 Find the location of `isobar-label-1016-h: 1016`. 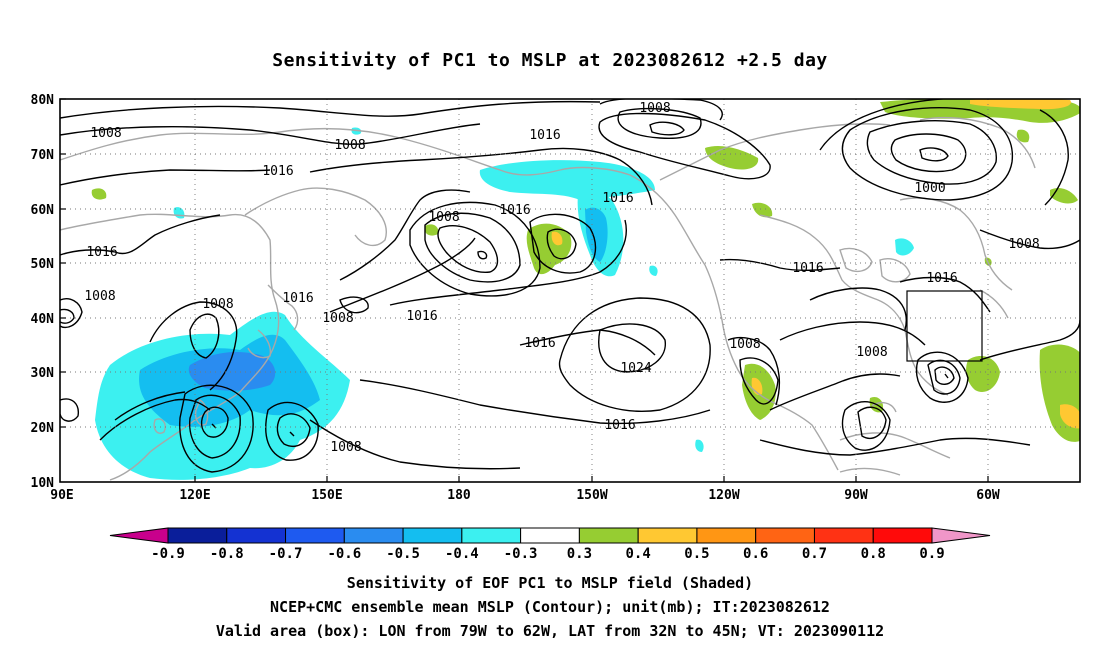

isobar-label-1016-h: 1016 is located at coordinates (539, 343).